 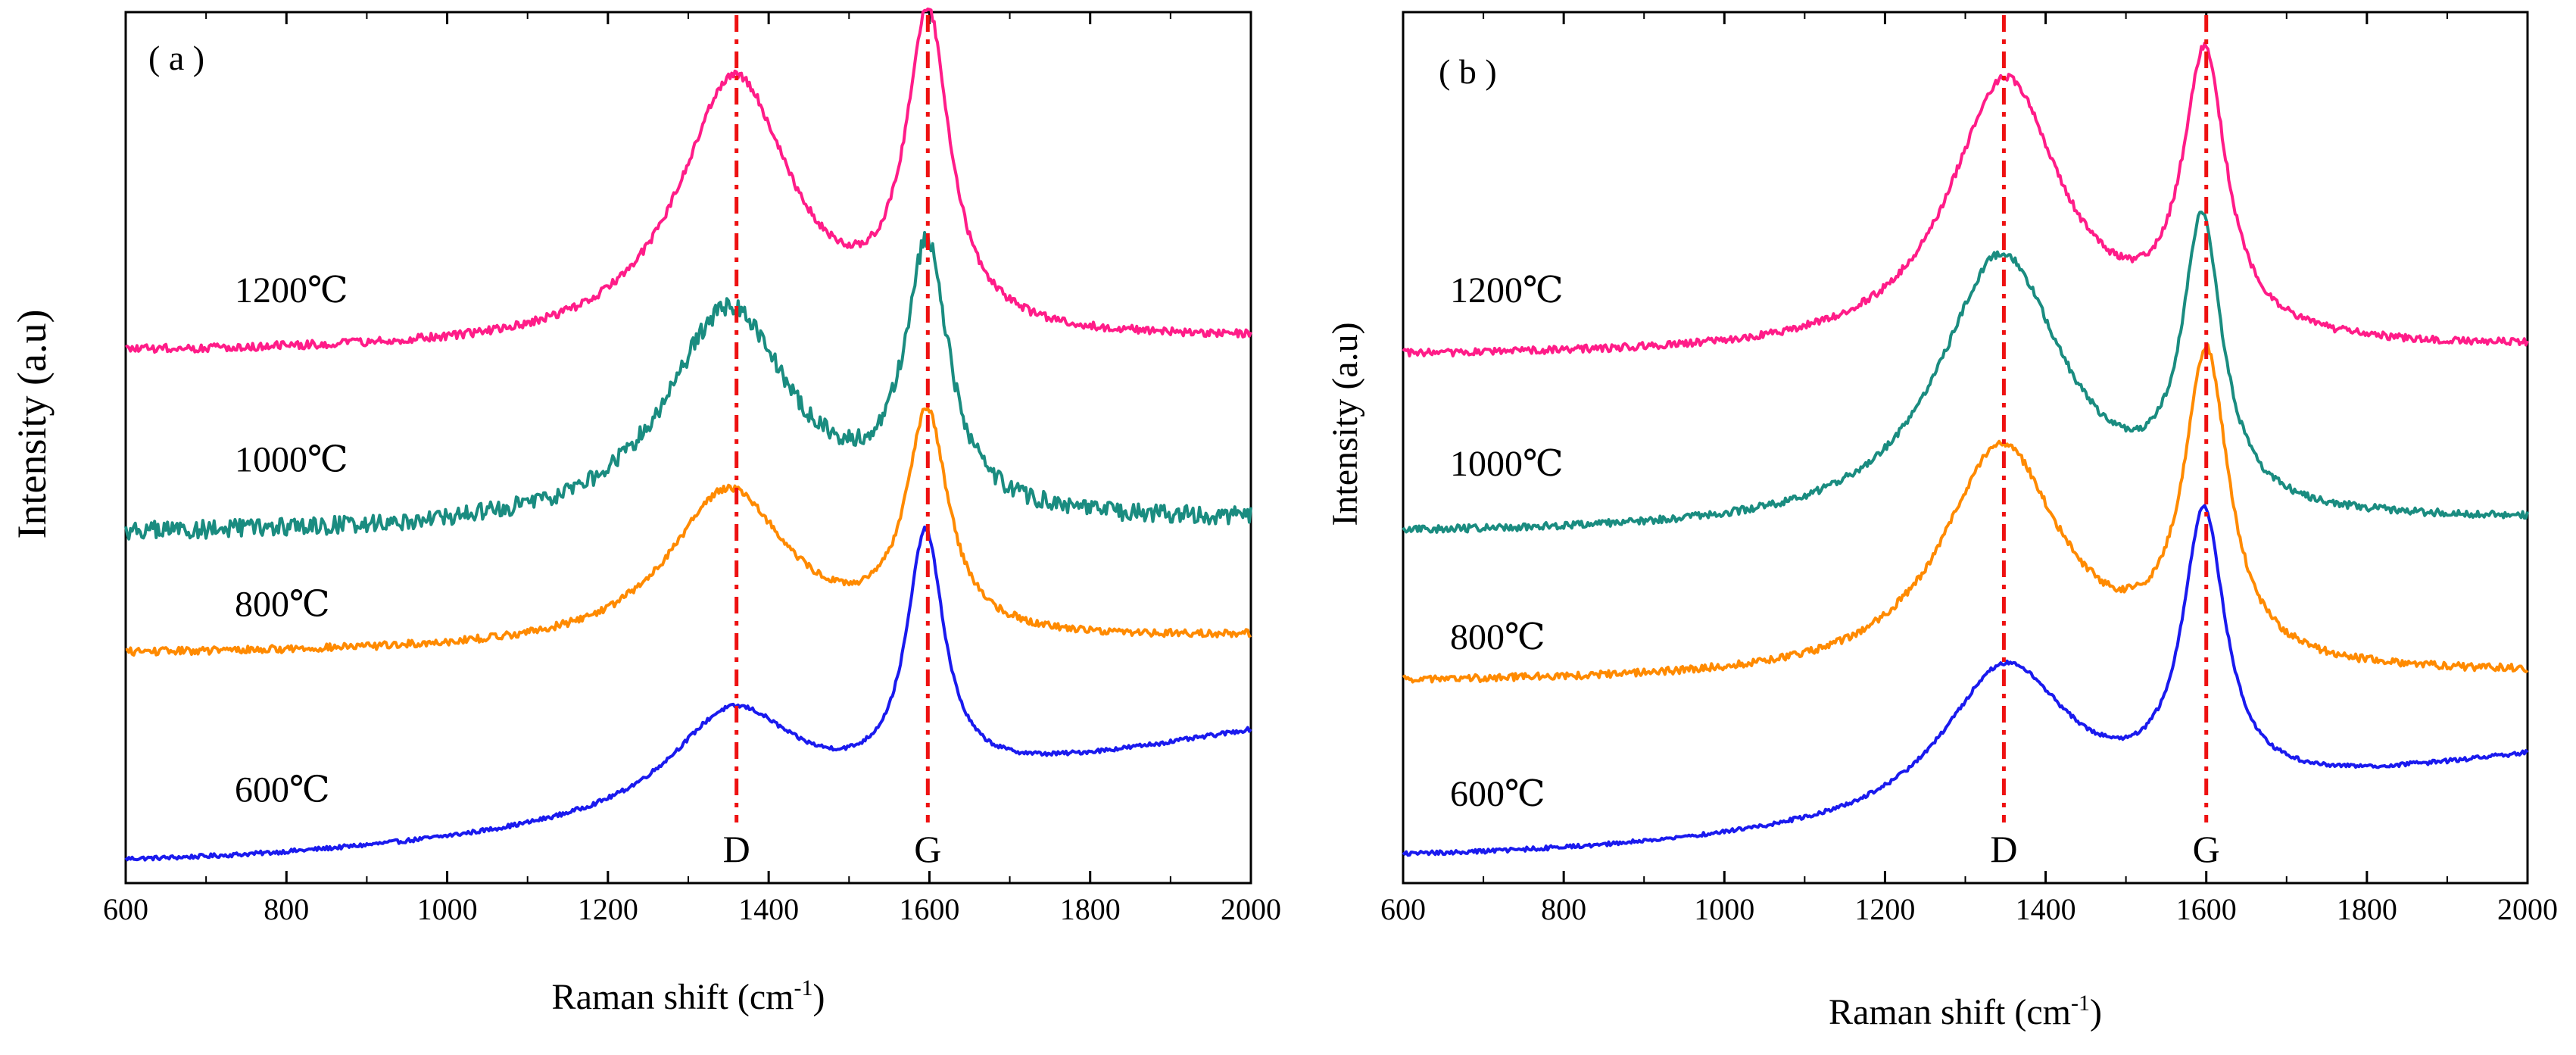 What do you see at coordinates (176, 58) in the screenshot?
I see `panel-label: ( a )` at bounding box center [176, 58].